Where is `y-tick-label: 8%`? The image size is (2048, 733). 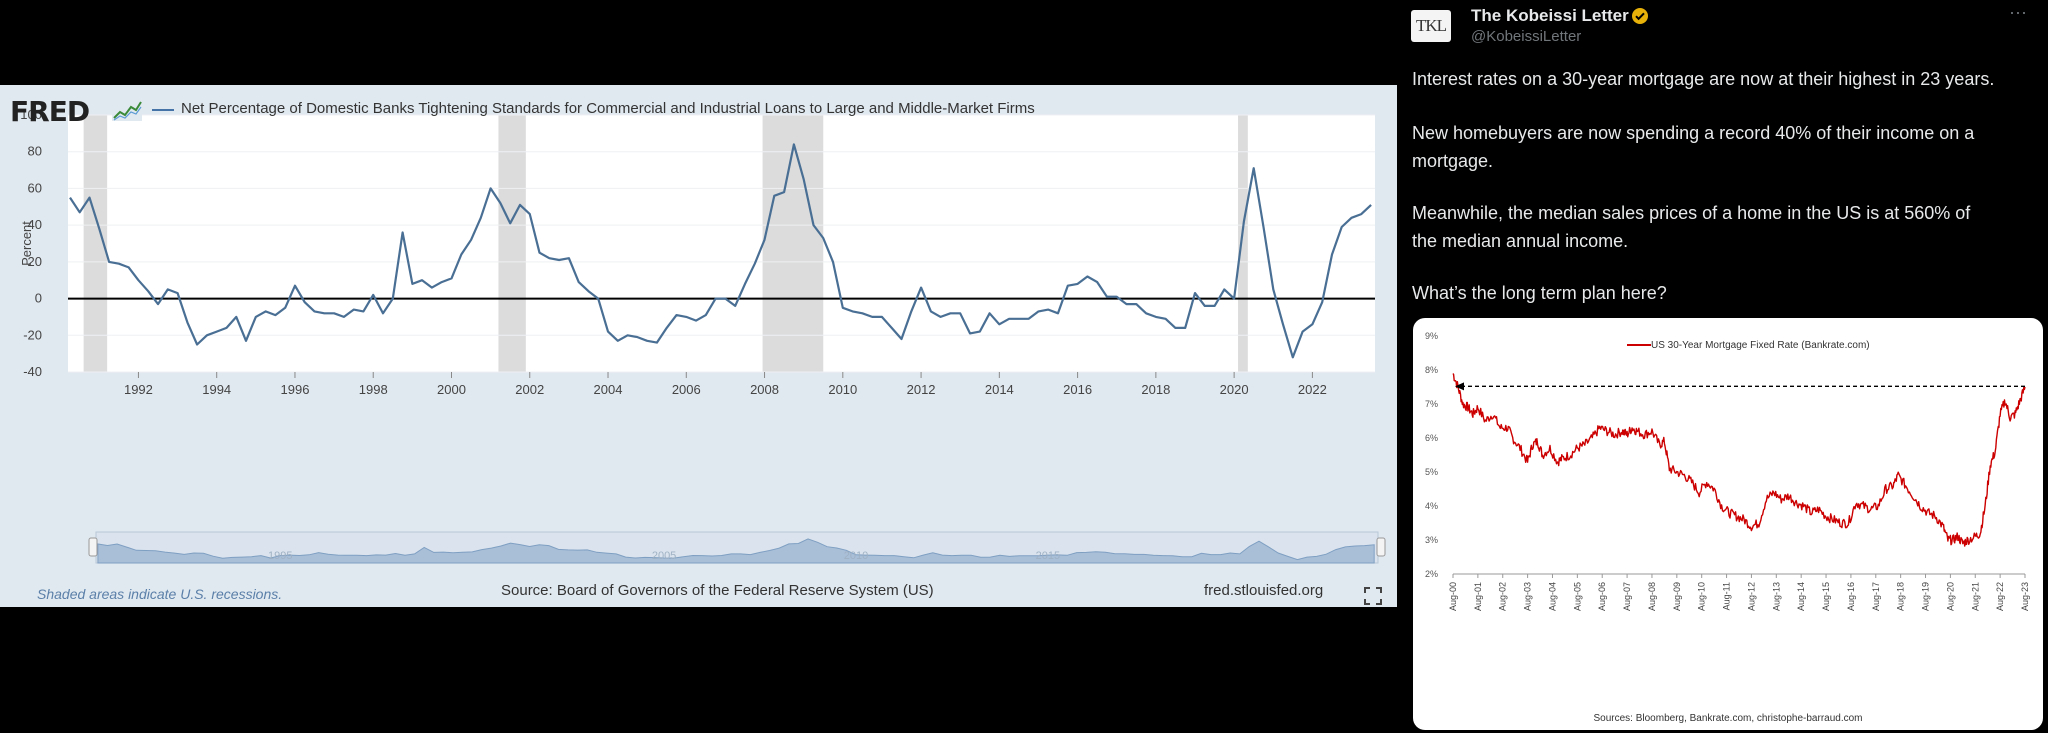 y-tick-label: 8% is located at coordinates (1431, 370).